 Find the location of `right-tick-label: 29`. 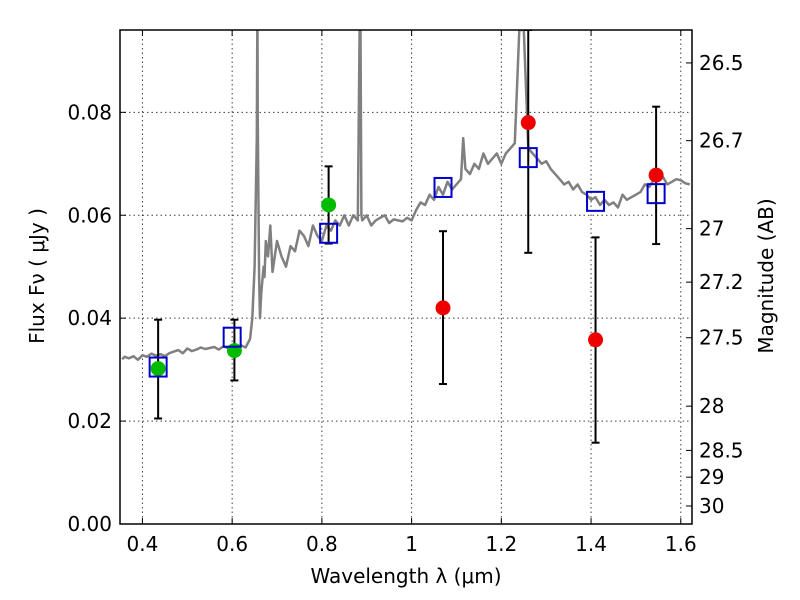

right-tick-label: 29 is located at coordinates (711, 477).